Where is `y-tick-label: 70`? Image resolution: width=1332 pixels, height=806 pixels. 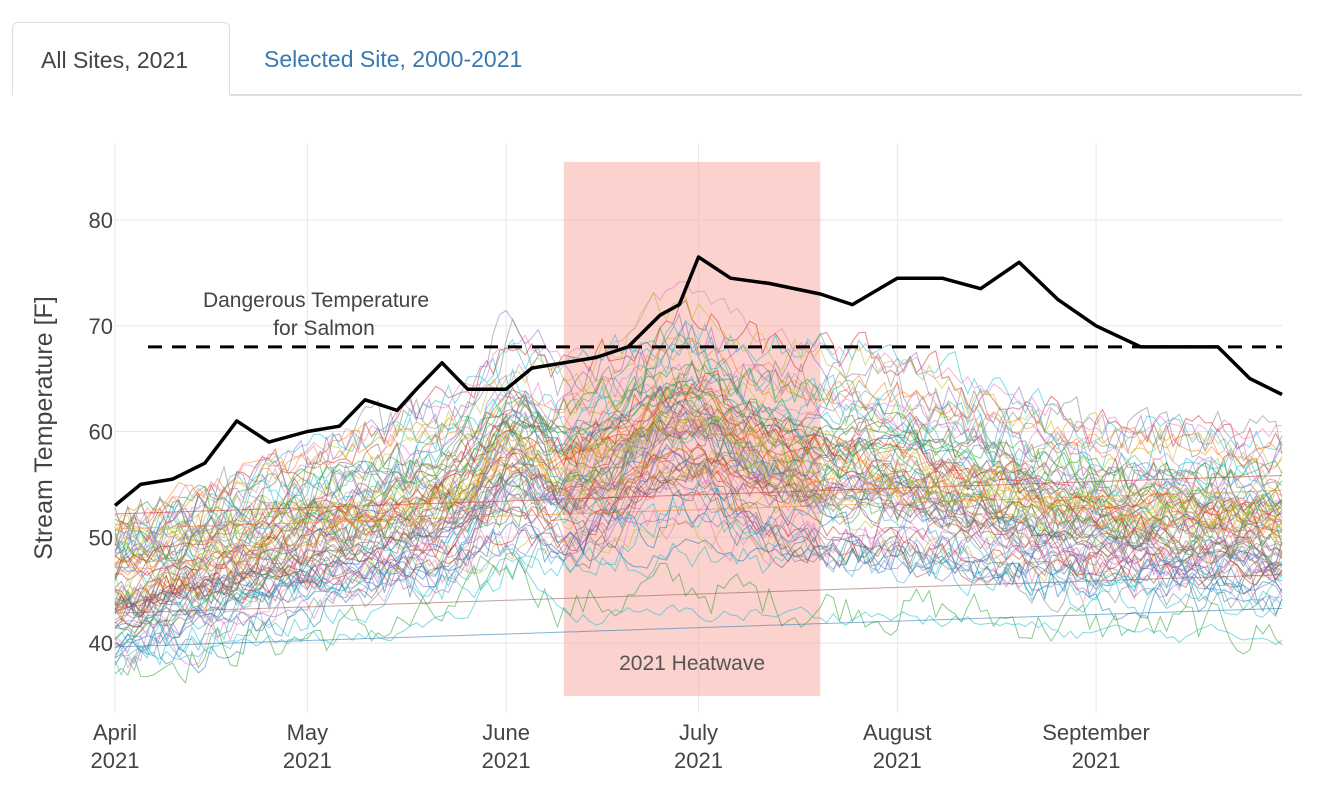 y-tick-label: 70 is located at coordinates (101, 326).